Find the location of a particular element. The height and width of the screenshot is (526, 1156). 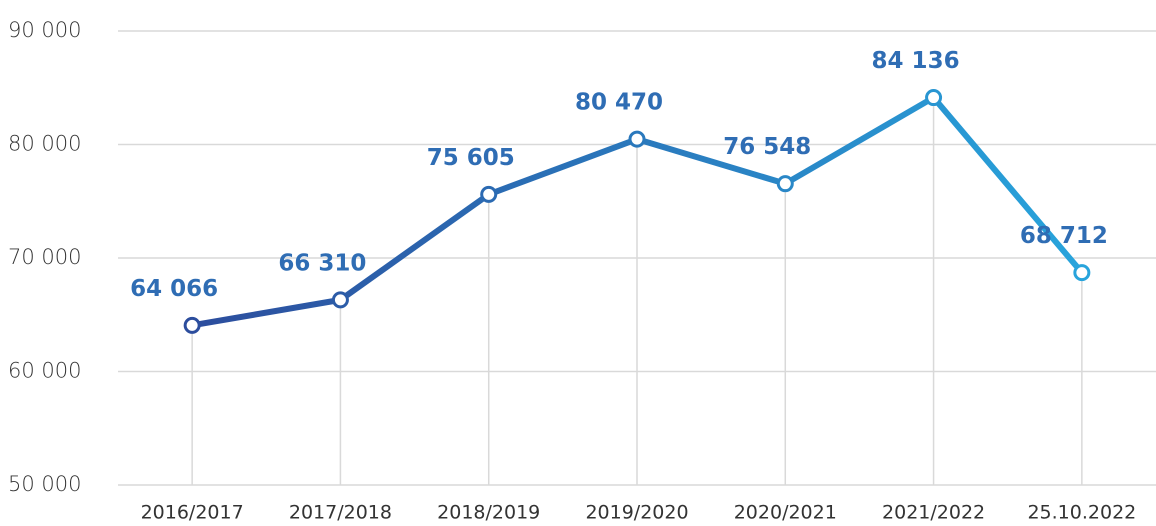

value-label: 68 712 is located at coordinates (1064, 236).